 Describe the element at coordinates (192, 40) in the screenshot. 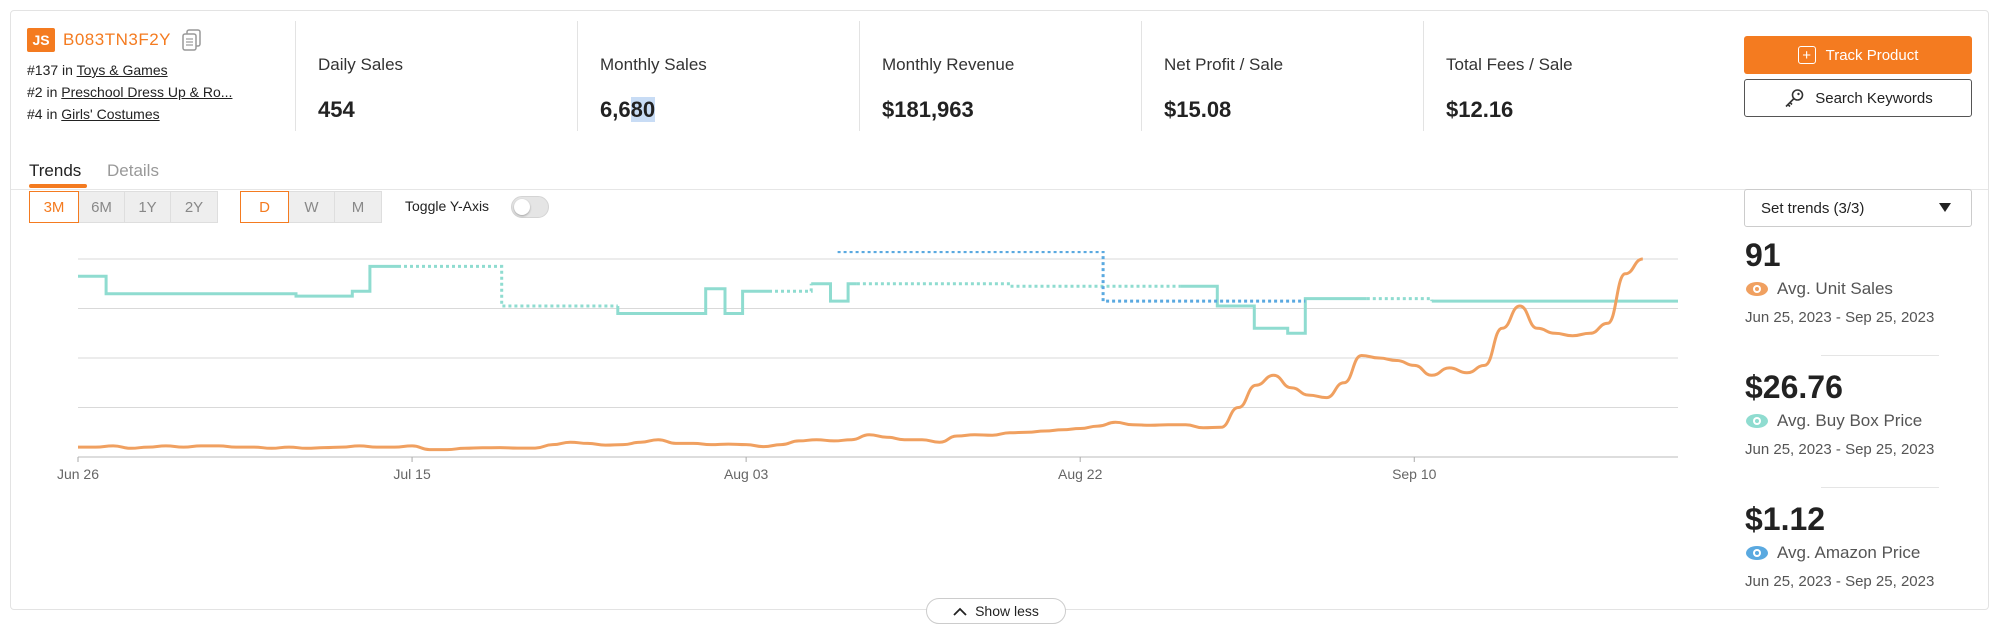

I see `copy-icon` at that location.